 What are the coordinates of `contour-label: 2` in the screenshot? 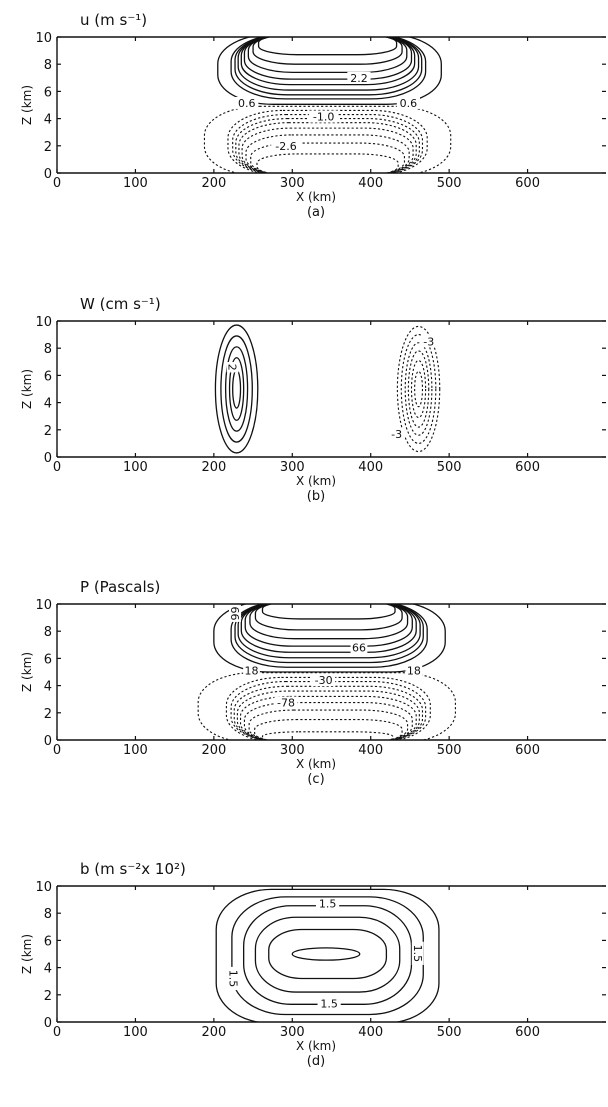 It's located at (232, 367).